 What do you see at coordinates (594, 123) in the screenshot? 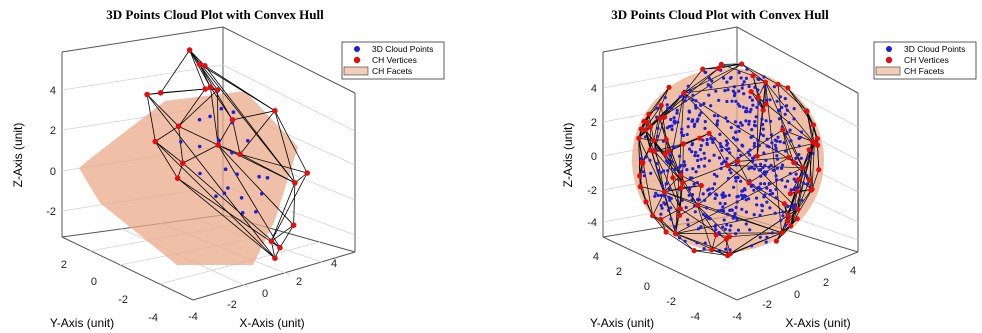
I see `z-tick-label: 2` at bounding box center [594, 123].